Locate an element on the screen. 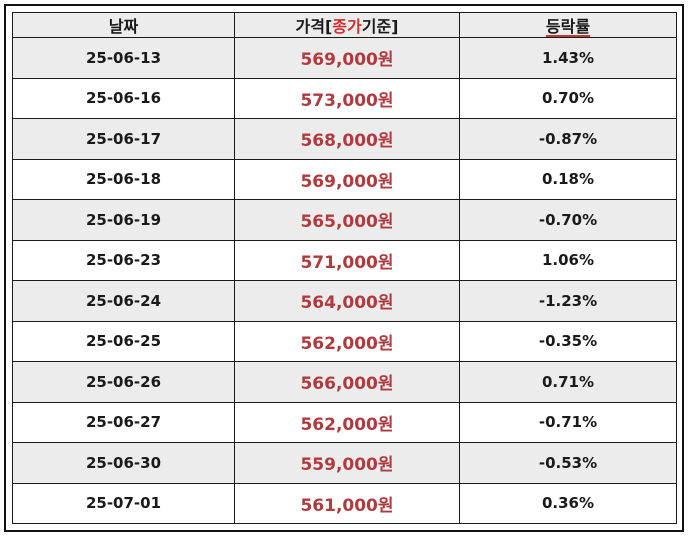 The image size is (688, 536). price-cell: 564,000원 is located at coordinates (347, 301).